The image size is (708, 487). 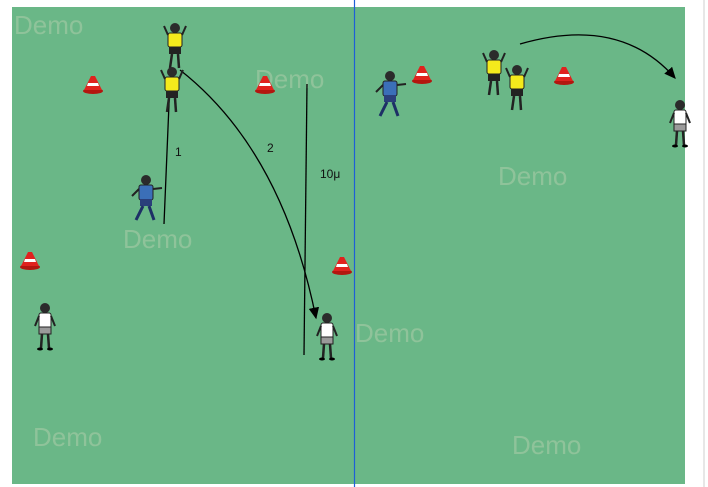 What do you see at coordinates (178, 152) in the screenshot?
I see `pass-label-1: 1` at bounding box center [178, 152].